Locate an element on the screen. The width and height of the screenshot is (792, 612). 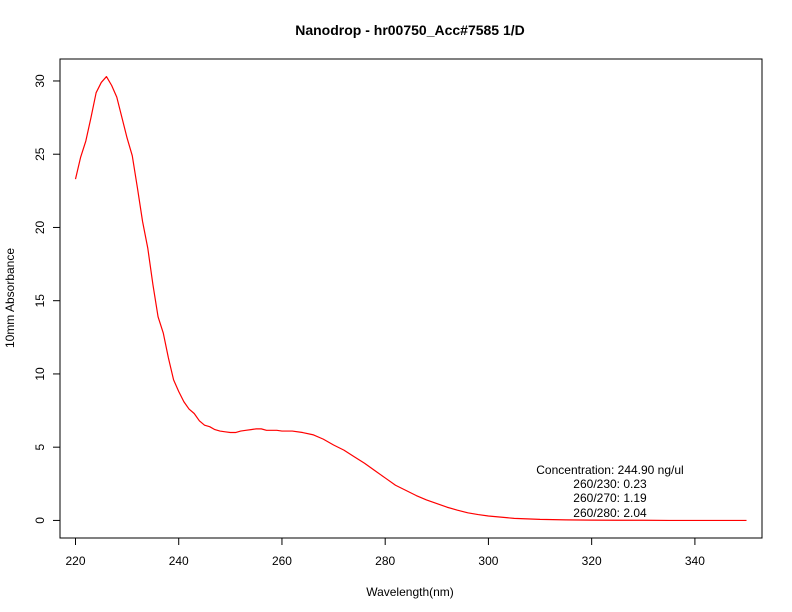
annotation-ratio-260-280: 260/280: 2.04 is located at coordinates (610, 513).